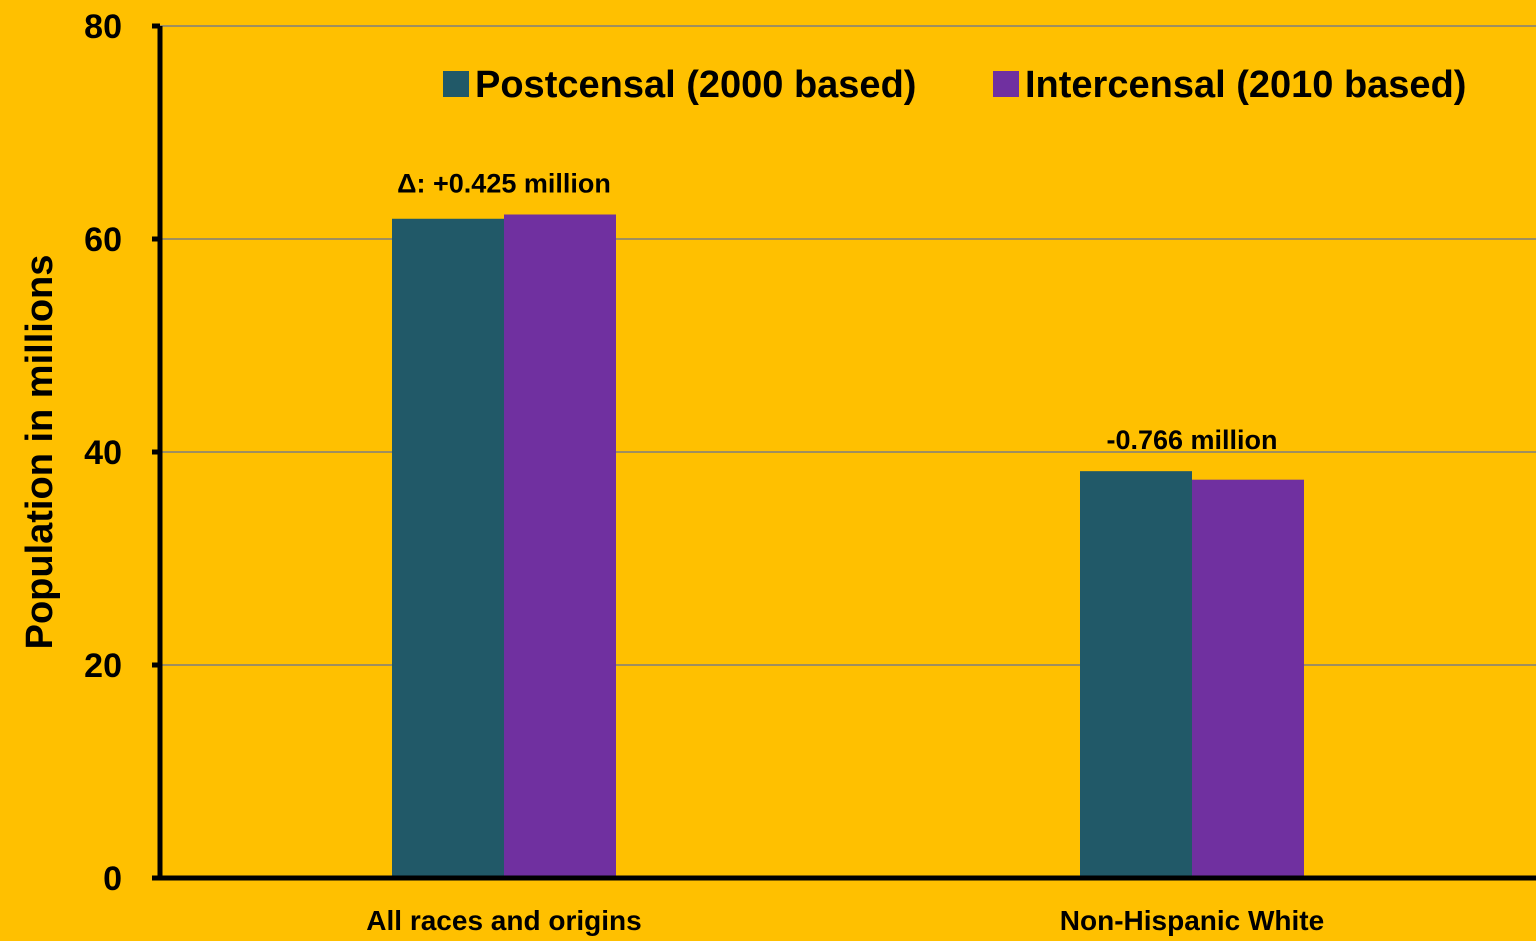  What do you see at coordinates (1192, 920) in the screenshot?
I see `x-tick-label: Non-Hispanic White` at bounding box center [1192, 920].